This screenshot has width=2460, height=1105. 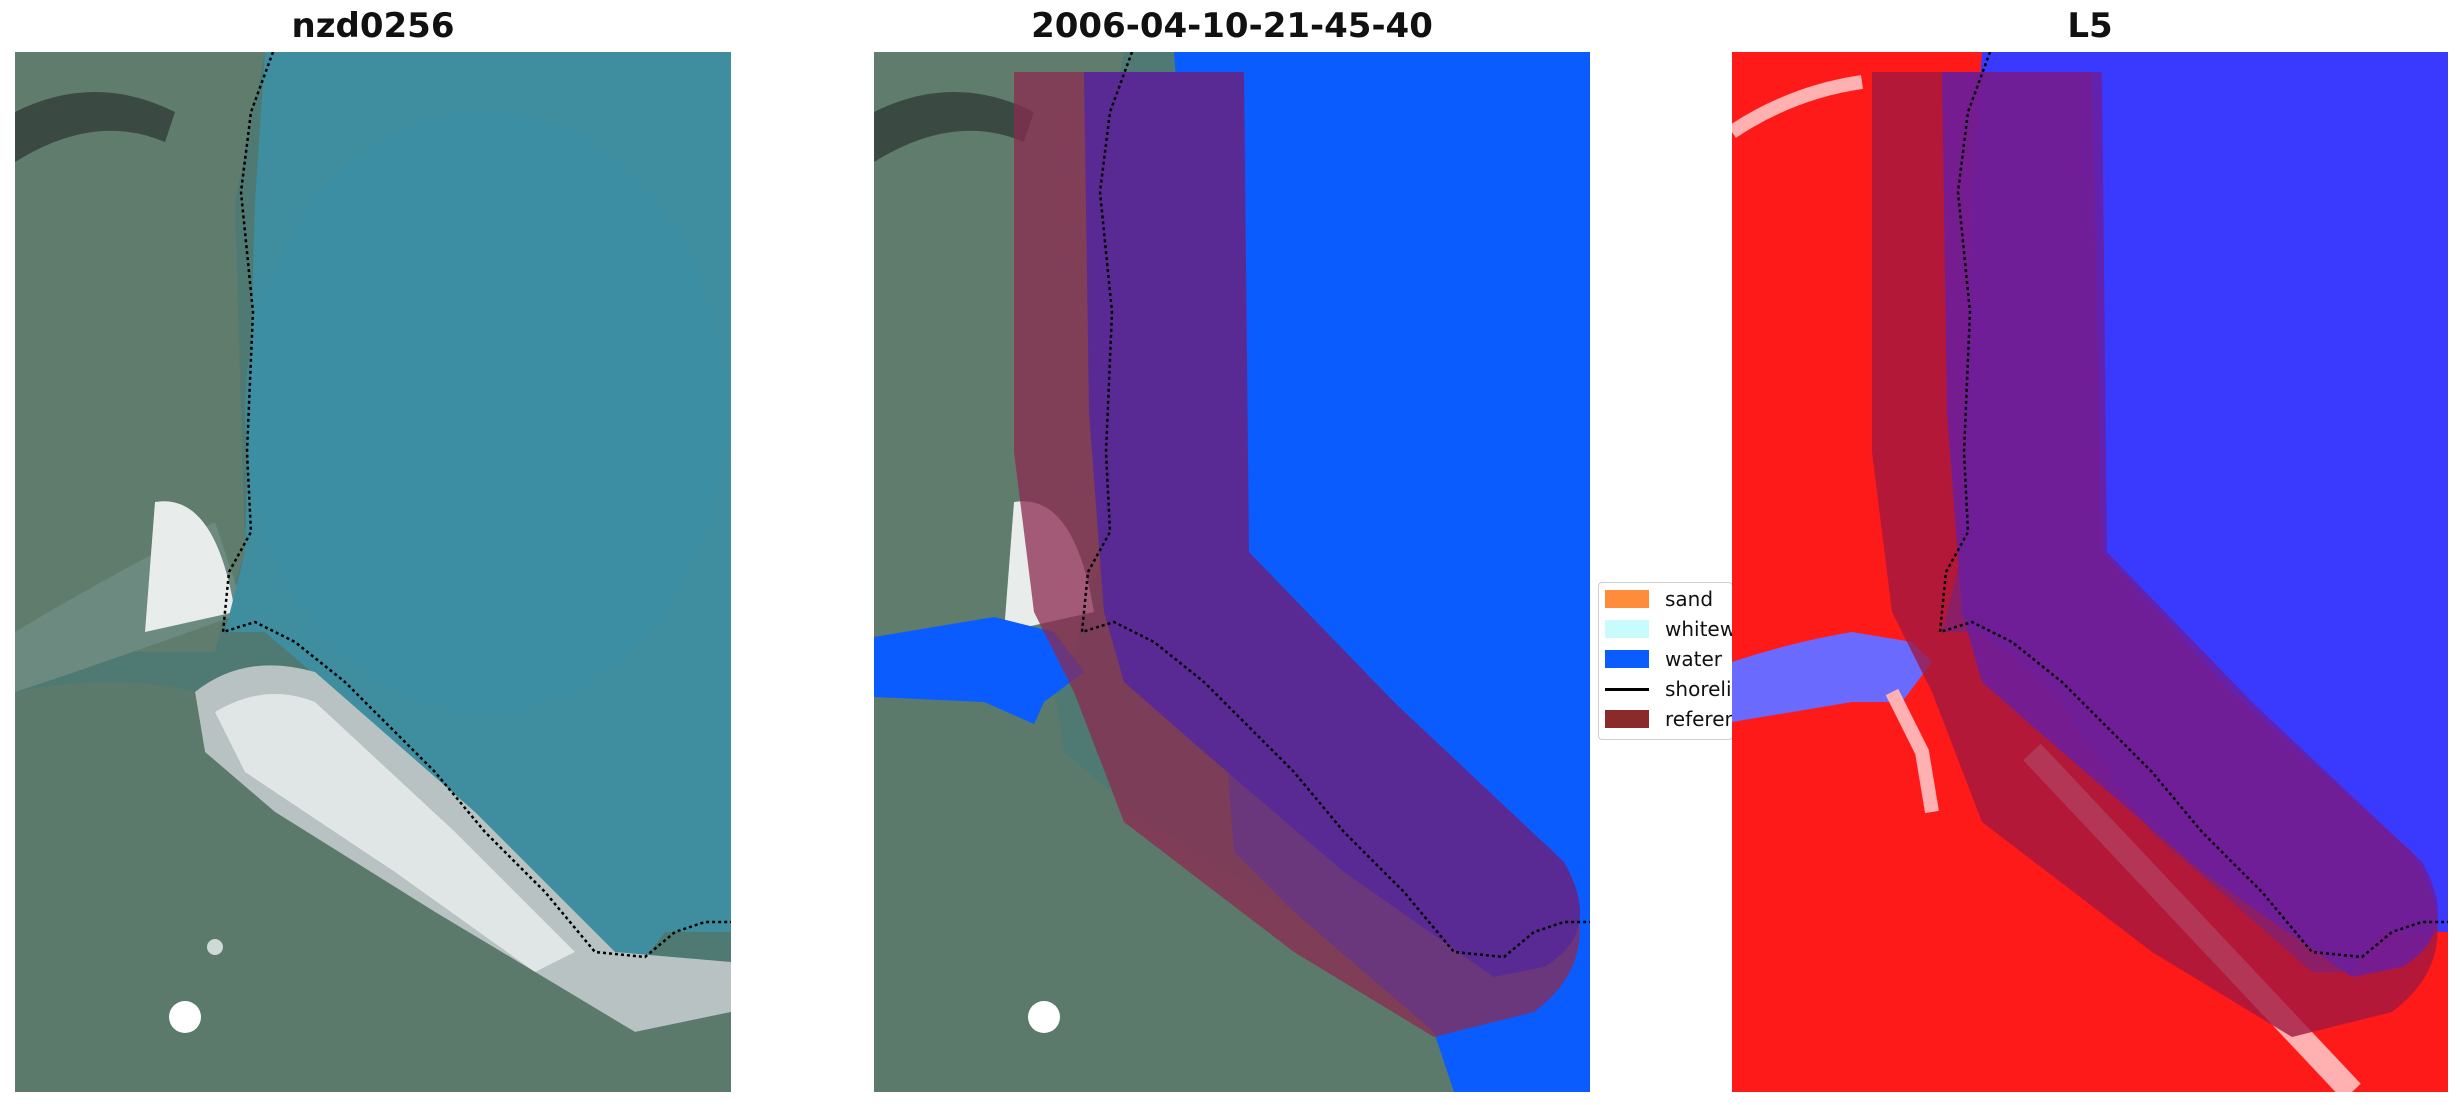 What do you see at coordinates (1689, 599) in the screenshot?
I see `legend-label-sand: sand` at bounding box center [1689, 599].